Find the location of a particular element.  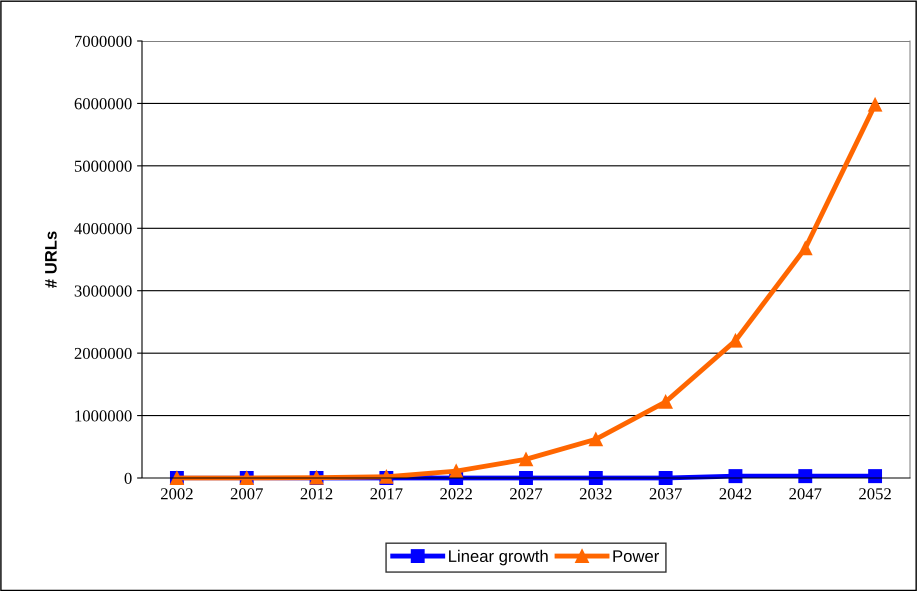

x-tick-label: 2022 is located at coordinates (456, 494).